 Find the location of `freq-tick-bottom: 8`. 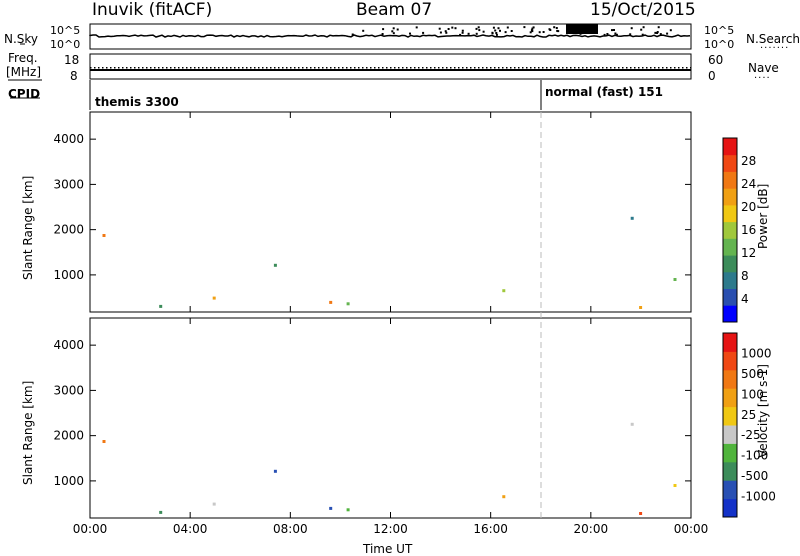

freq-tick-bottom: 8 is located at coordinates (74, 76).